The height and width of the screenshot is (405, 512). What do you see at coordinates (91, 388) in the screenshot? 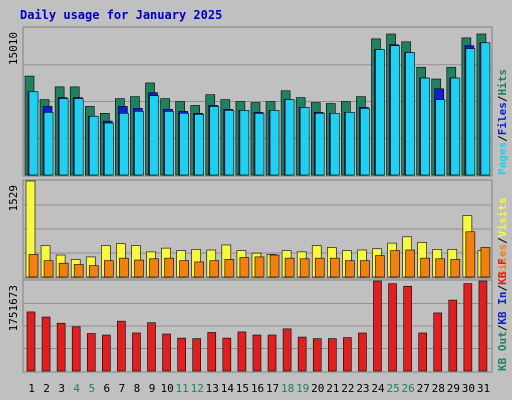
I see `x-tick-label: 5` at bounding box center [91, 388].